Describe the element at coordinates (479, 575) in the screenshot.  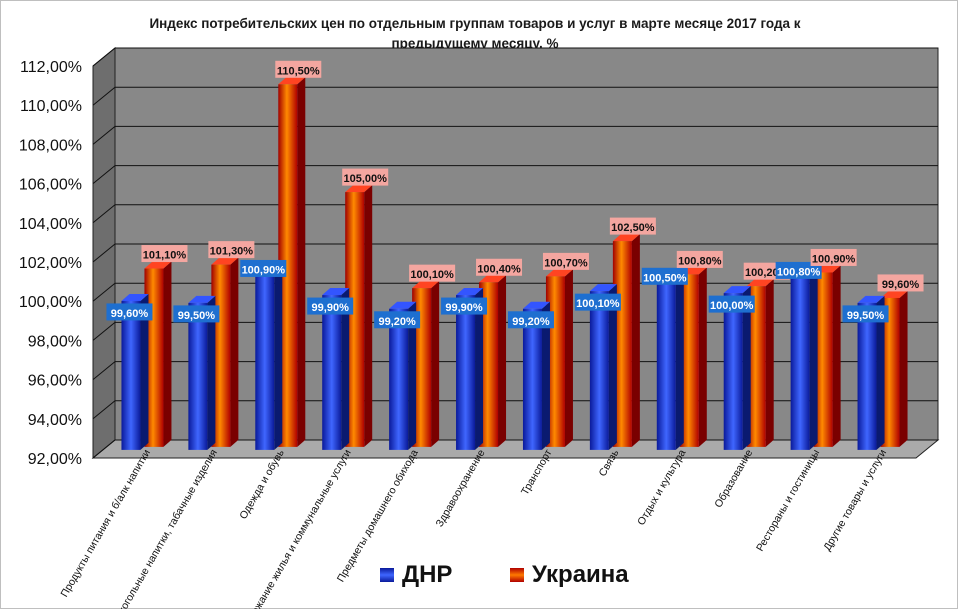
I see `legend: ДНР Украина` at that location.